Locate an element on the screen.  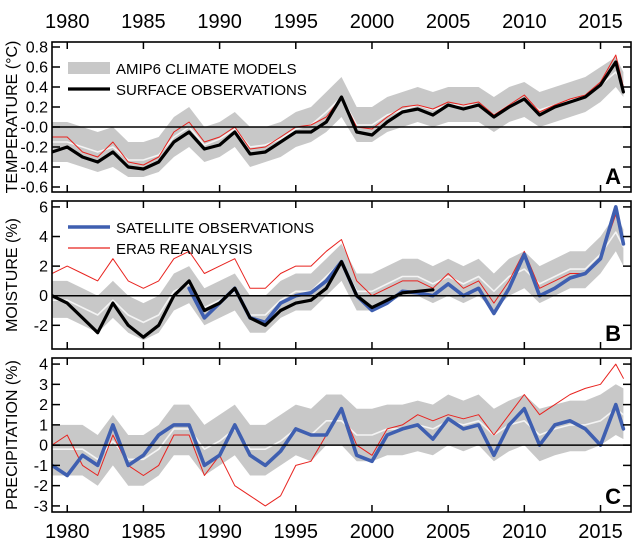
bottom-tick-label: 2000 is located at coordinates (372, 531).